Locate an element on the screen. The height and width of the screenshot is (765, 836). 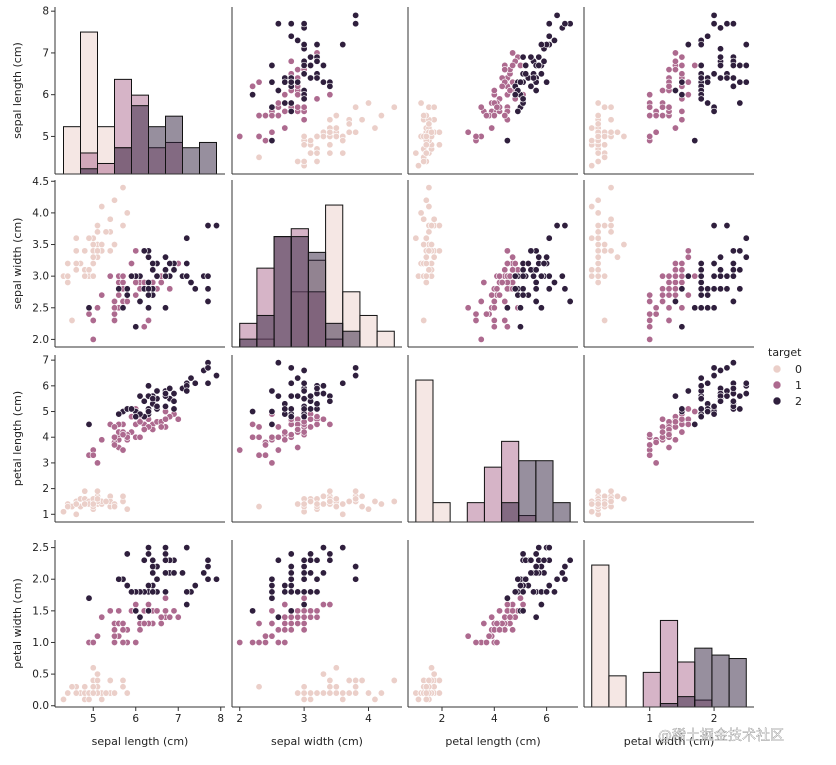
x-axis-label-sepal-width: sepal width (cm) is located at coordinates (317, 741).